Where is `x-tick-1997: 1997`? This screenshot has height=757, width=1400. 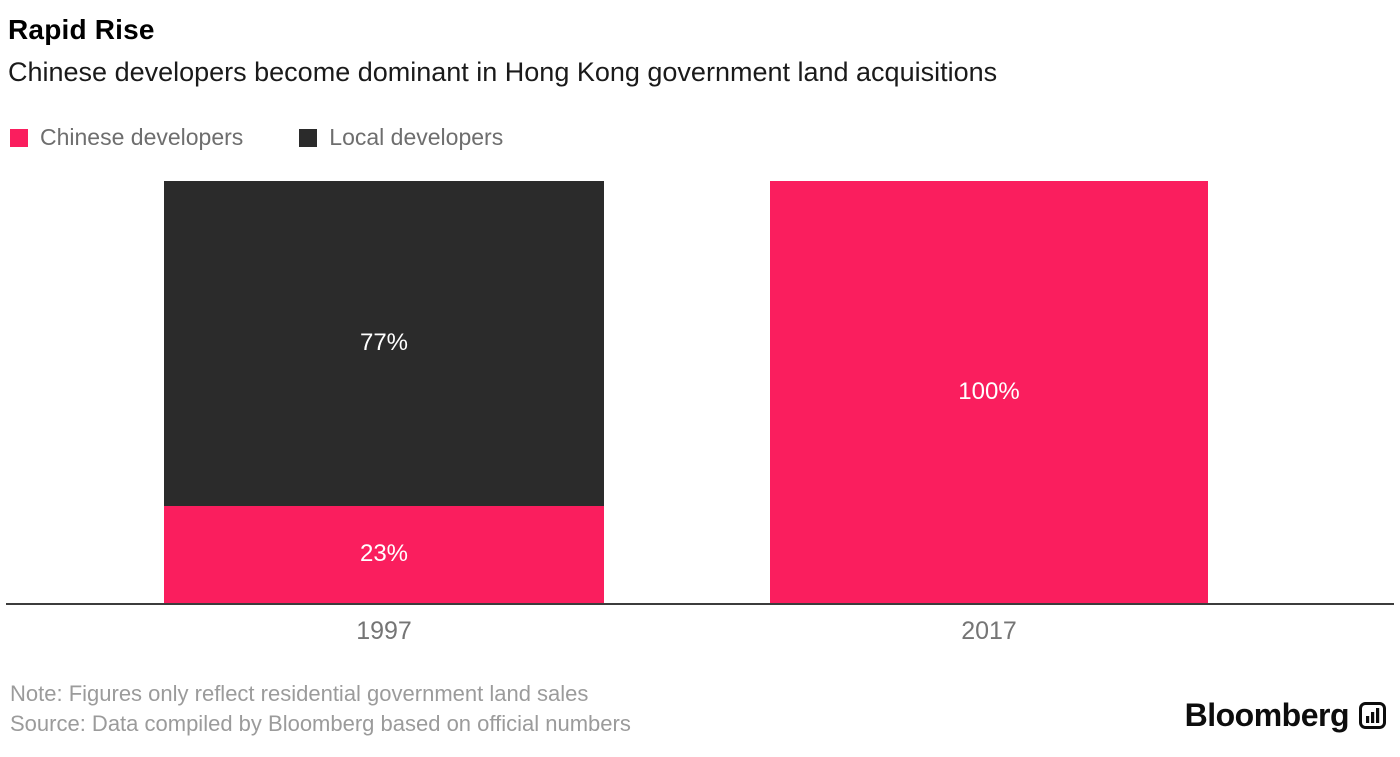 x-tick-1997: 1997 is located at coordinates (384, 631).